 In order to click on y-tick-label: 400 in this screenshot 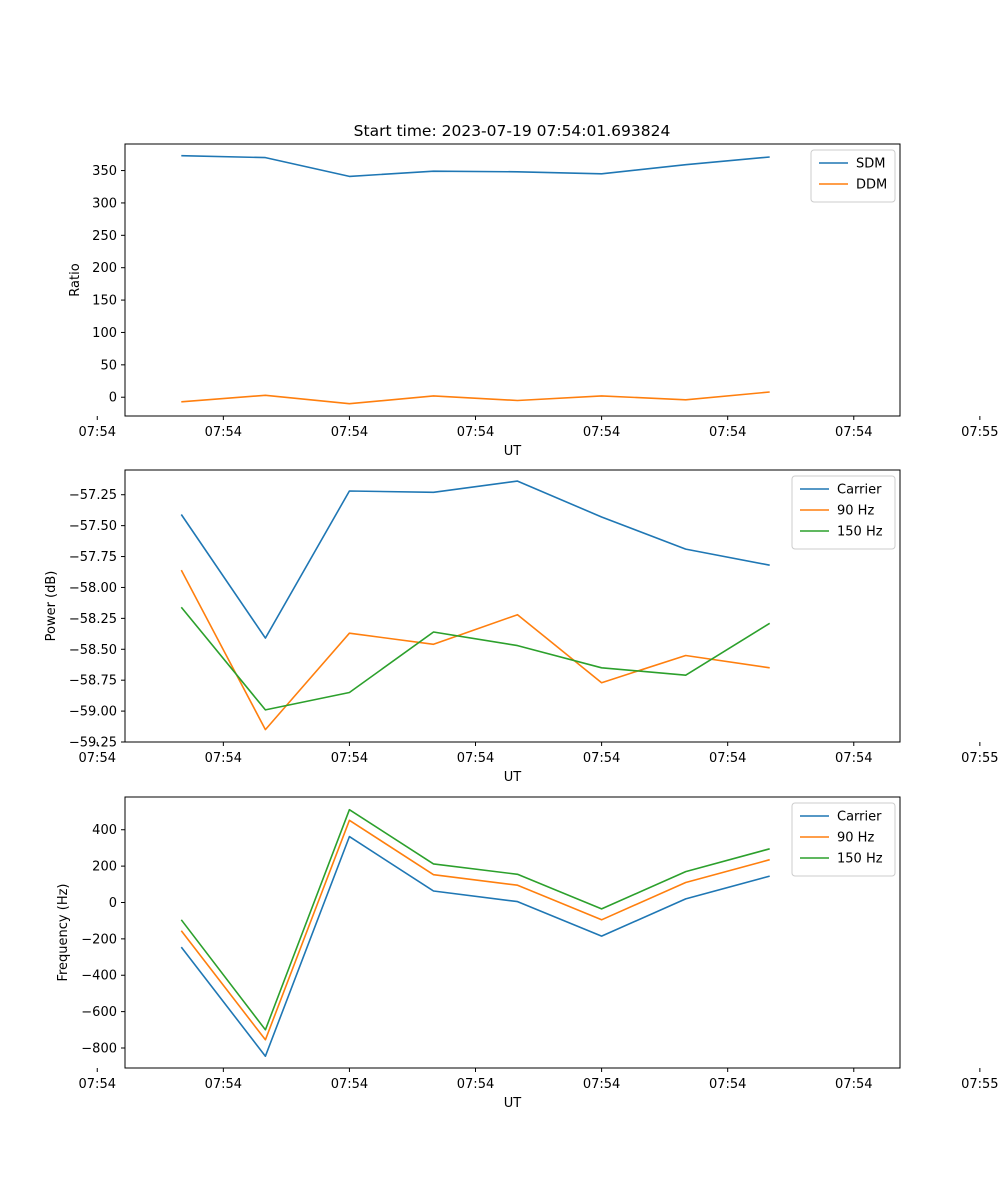, I will do `click(104, 830)`.